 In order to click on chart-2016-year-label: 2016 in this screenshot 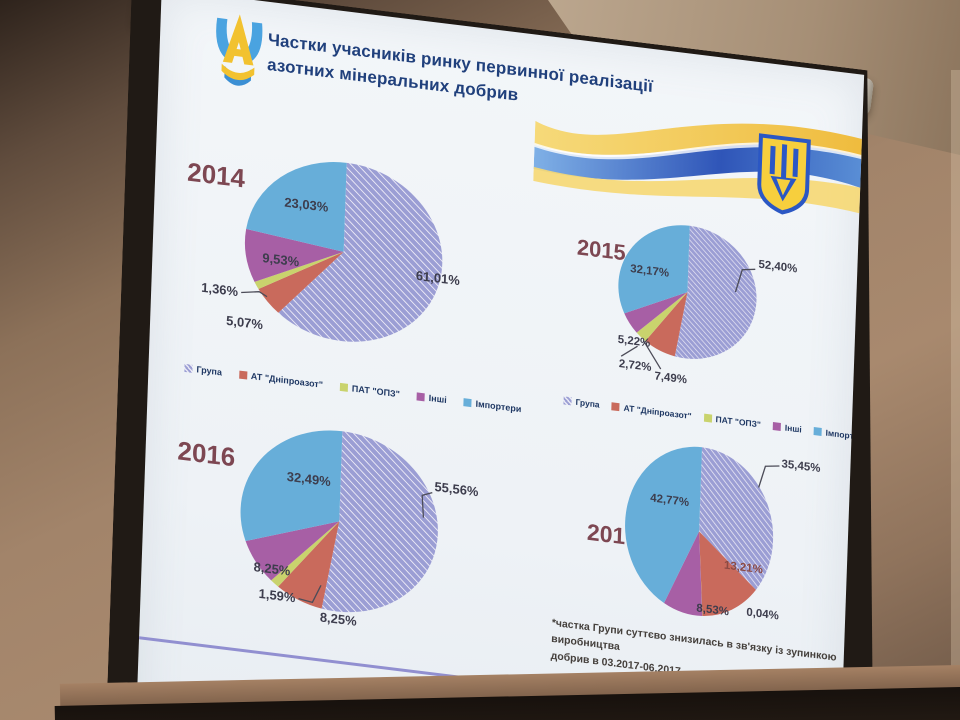, I will do `click(206, 454)`.